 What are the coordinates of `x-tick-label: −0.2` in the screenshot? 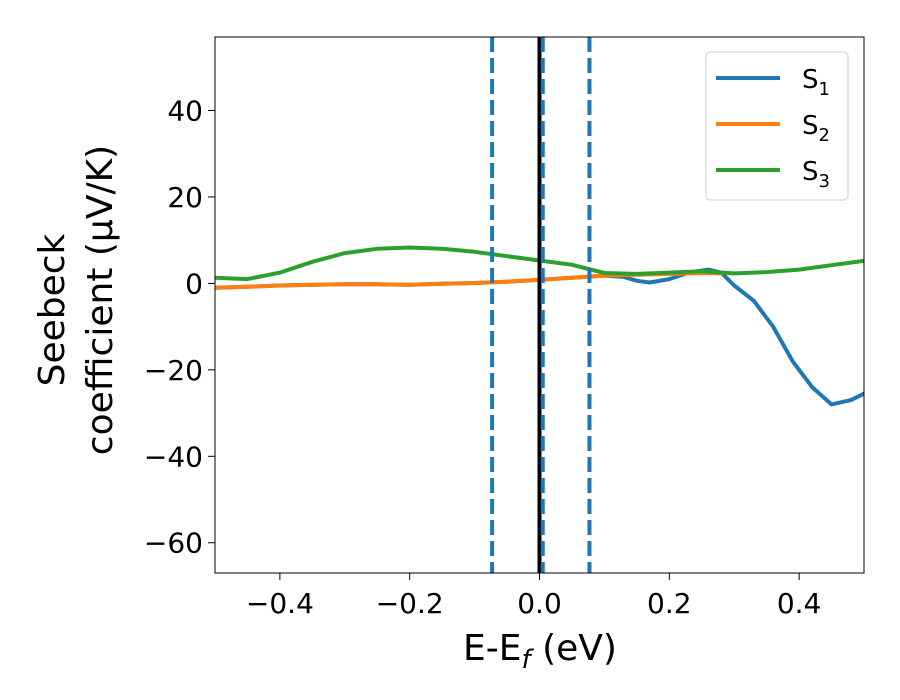 It's located at (410, 603).